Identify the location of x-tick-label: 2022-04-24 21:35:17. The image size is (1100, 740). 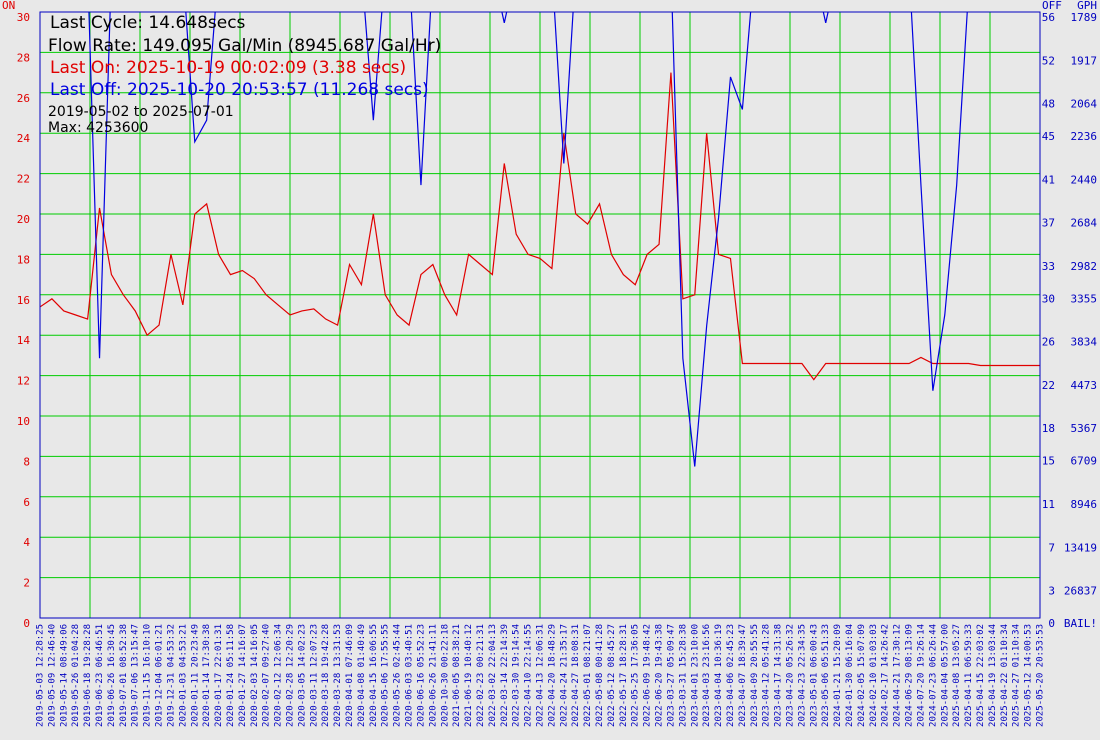
(564, 675).